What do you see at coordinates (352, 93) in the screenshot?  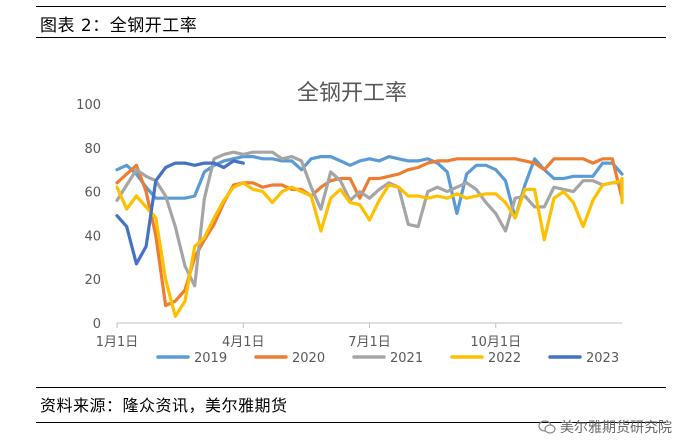 I see `chart-title: 全钢开工率` at bounding box center [352, 93].